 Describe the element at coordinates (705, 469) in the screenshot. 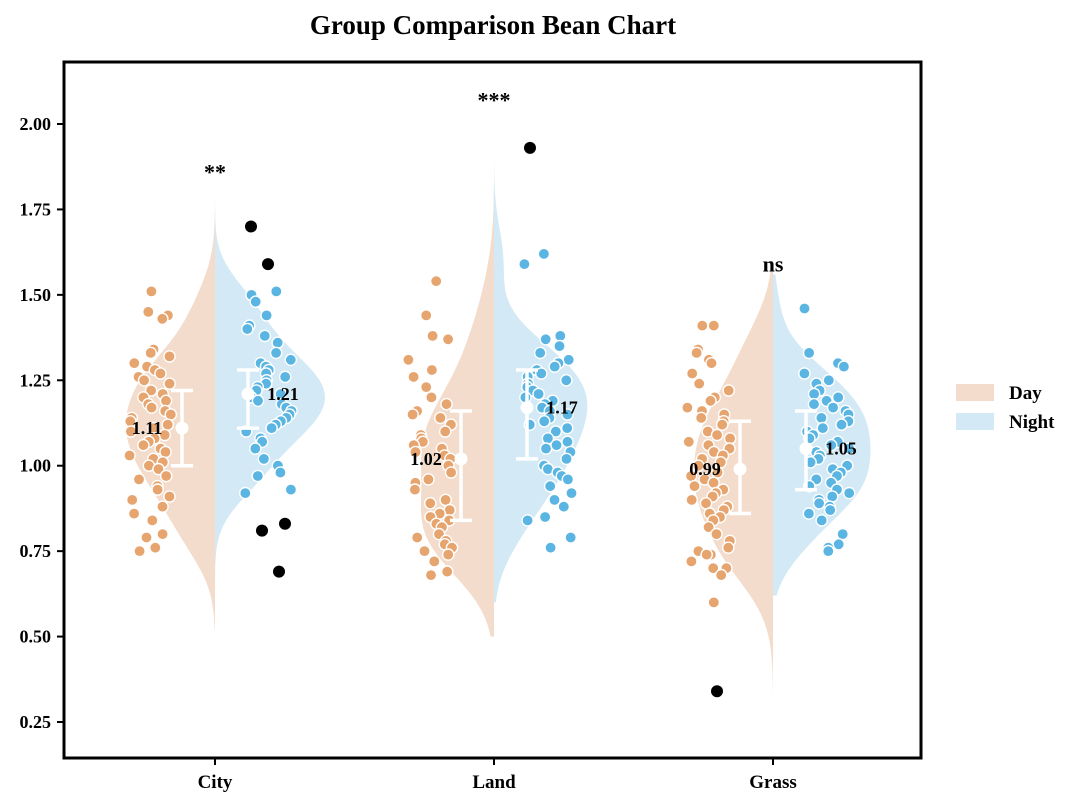

I see `grass-day-mean-label: 0.99` at that location.